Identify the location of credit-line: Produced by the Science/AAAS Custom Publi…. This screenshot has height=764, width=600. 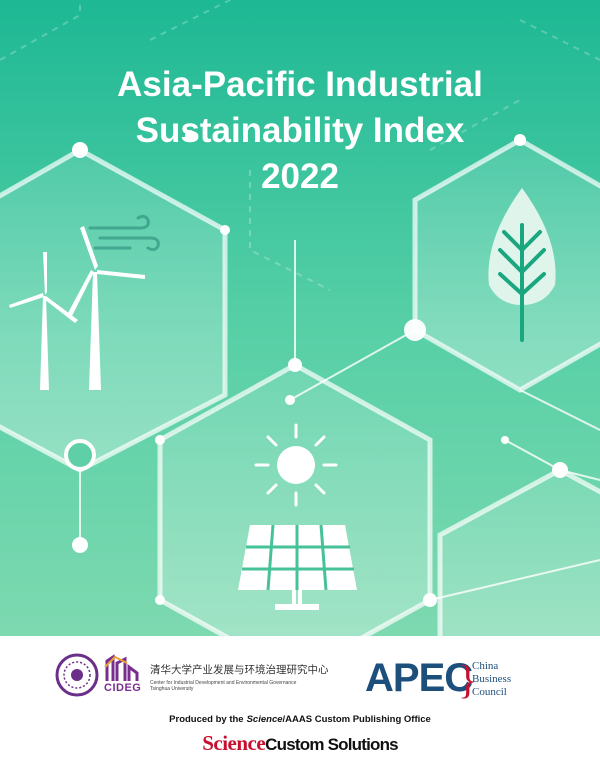
(300, 719).